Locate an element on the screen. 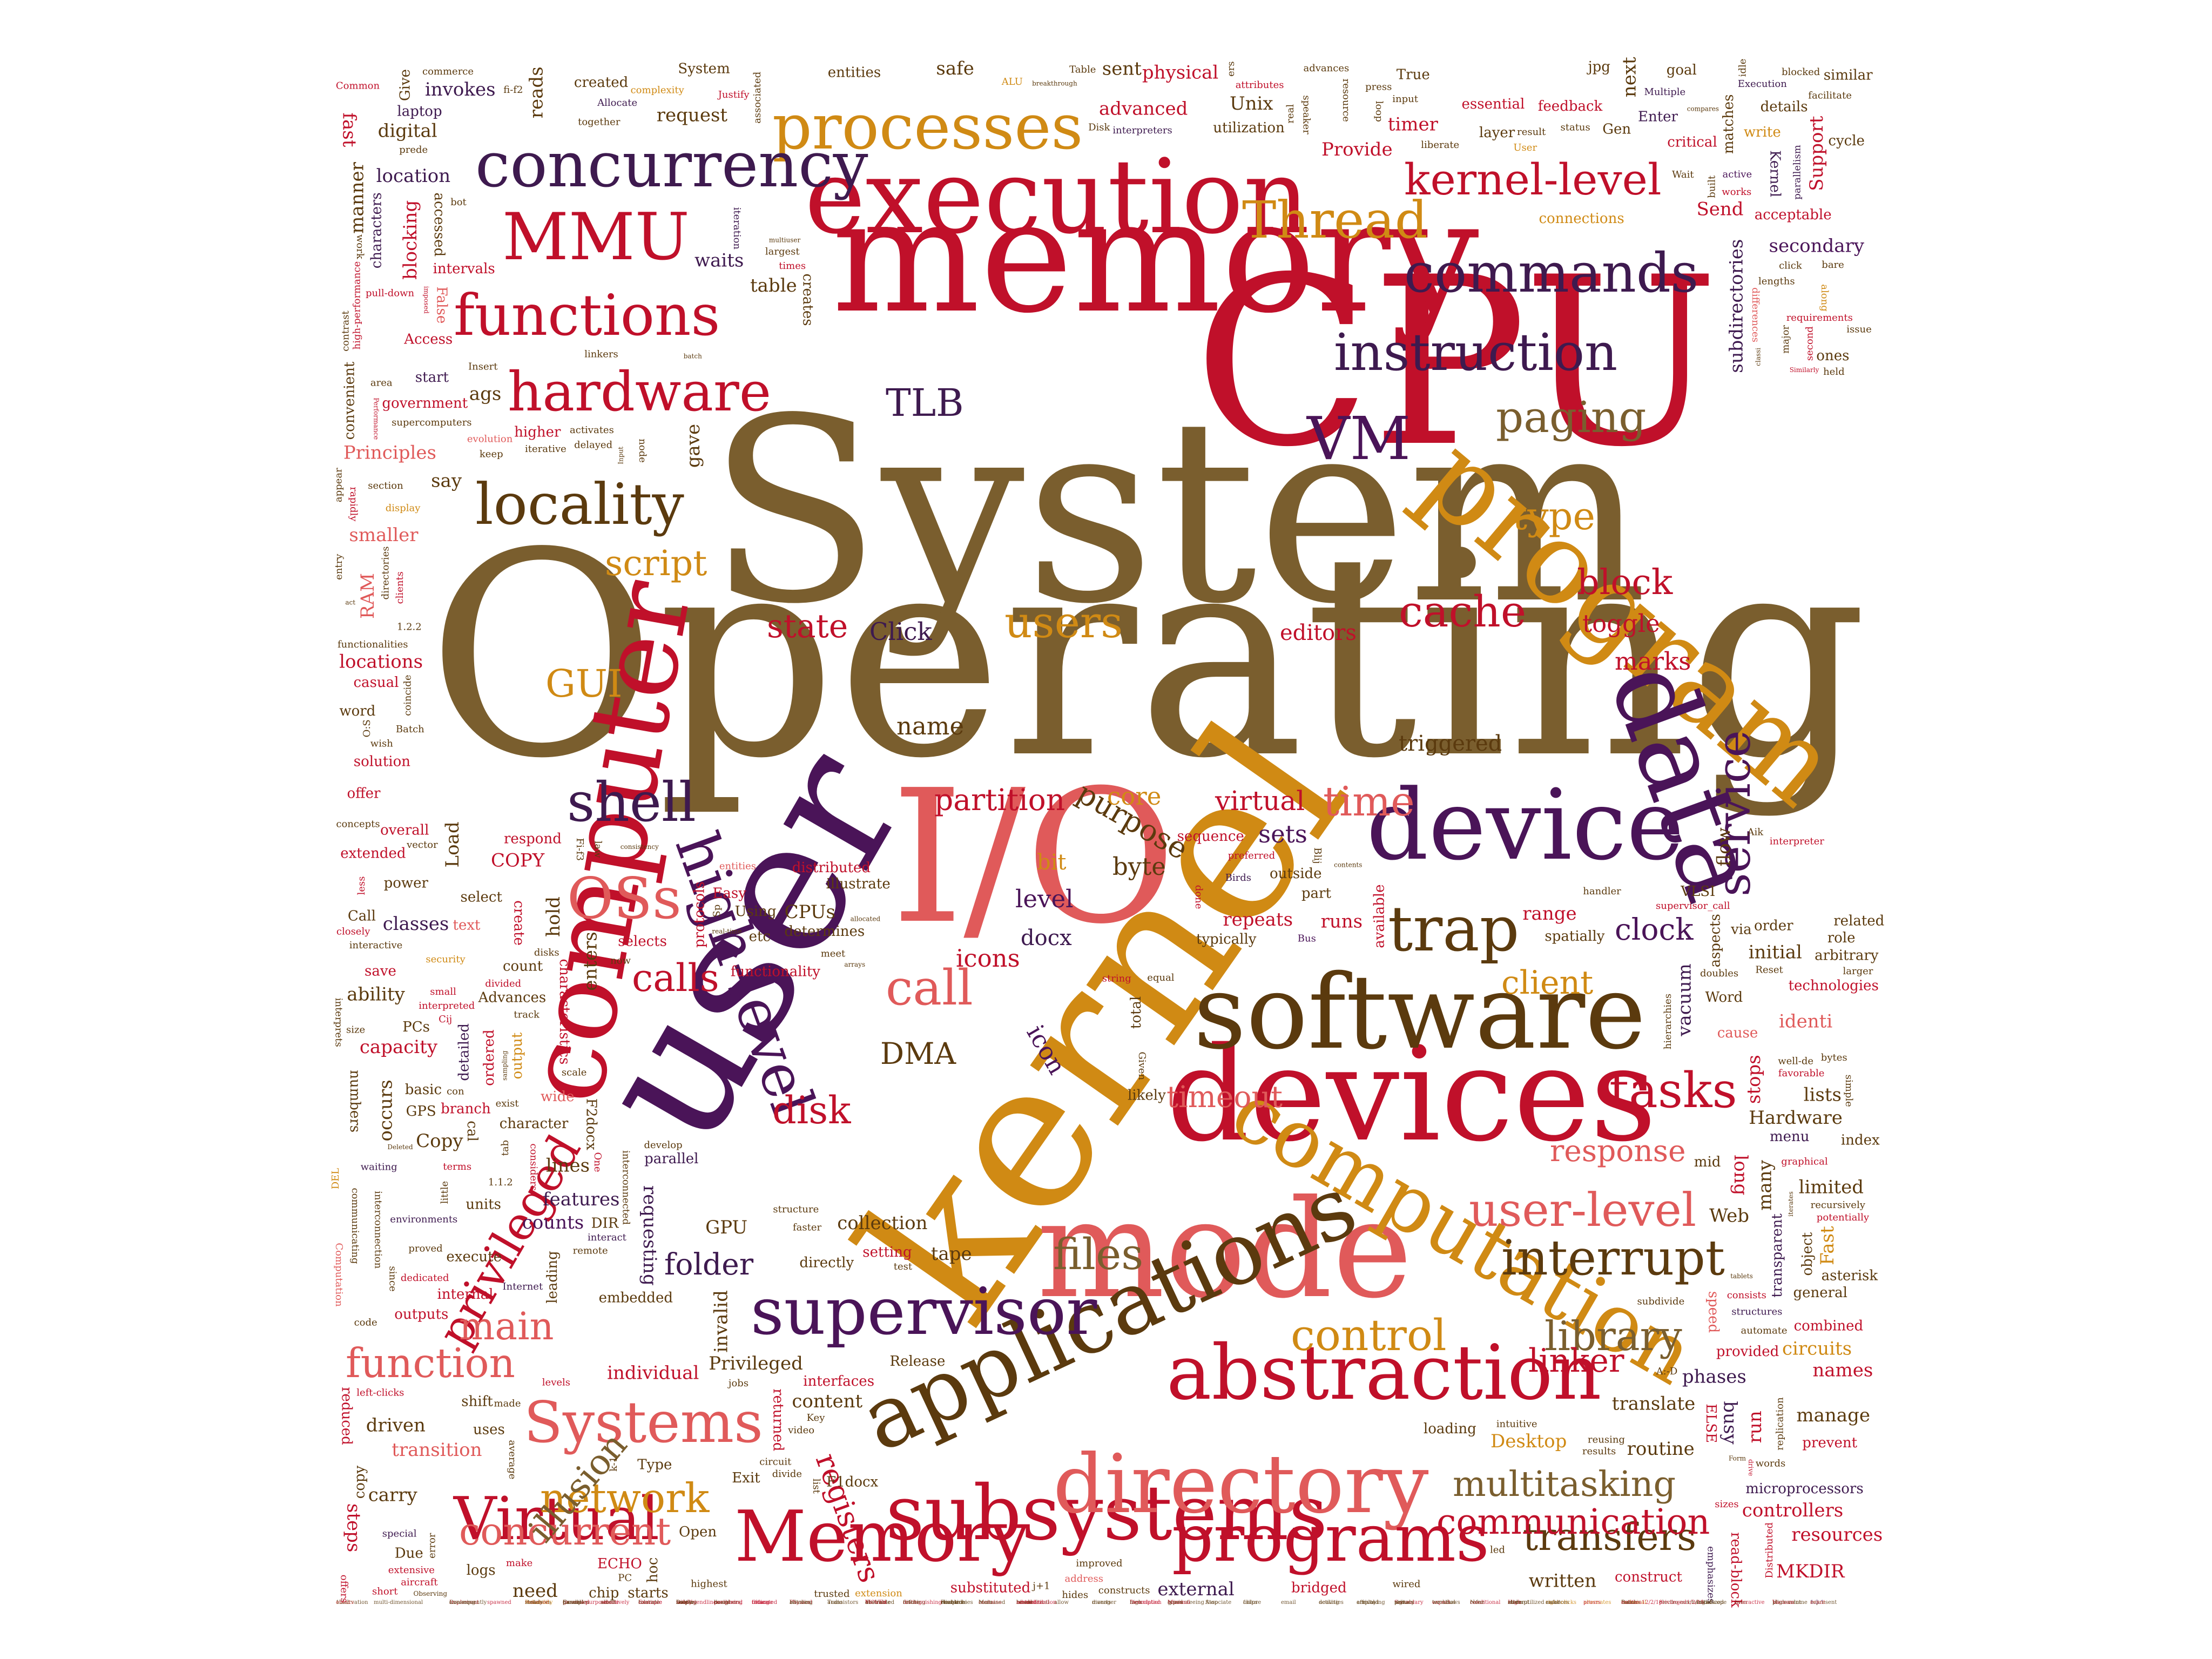 The image size is (2212, 1659). cloud-word: small is located at coordinates (443, 991).